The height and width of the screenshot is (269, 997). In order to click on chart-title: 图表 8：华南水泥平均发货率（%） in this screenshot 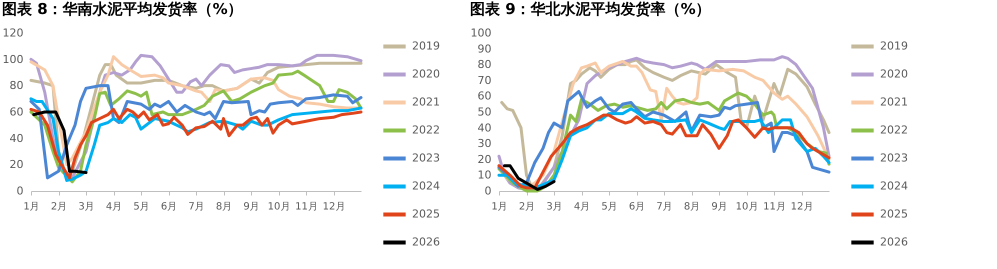, I will do `click(122, 9)`.